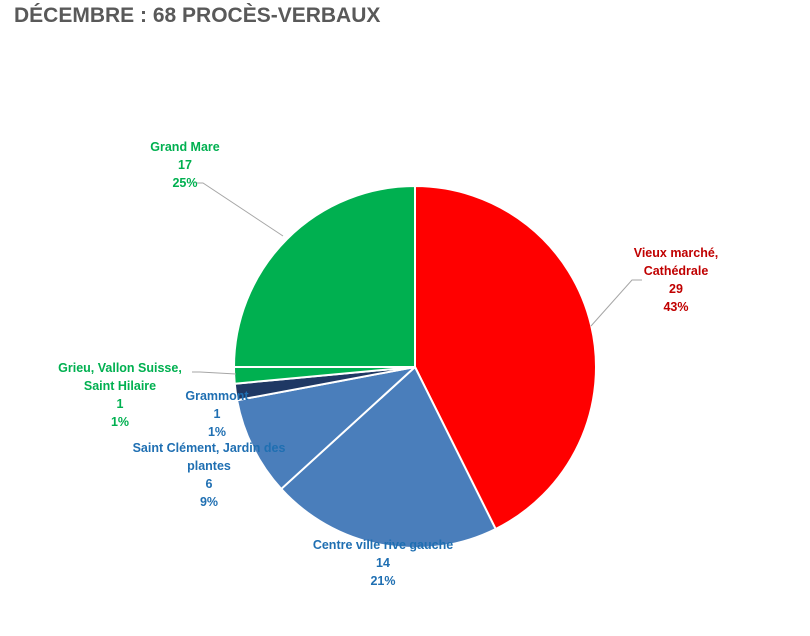 Image resolution: width=810 pixels, height=636 pixels. I want to click on data-label-name-line: plantes, so click(209, 466).